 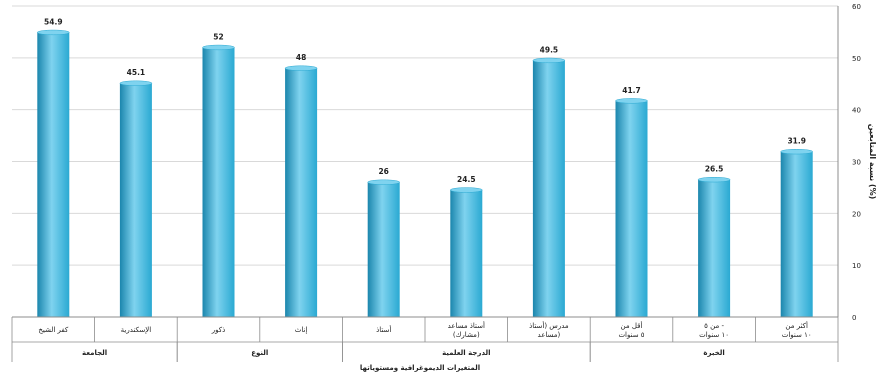 I want to click on group-label: الدرجة العلمية, so click(x=466, y=353).